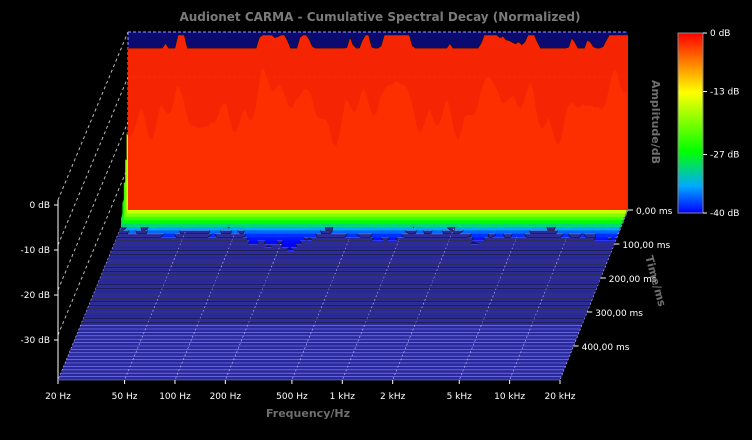 Image resolution: width=752 pixels, height=440 pixels. Describe the element at coordinates (35, 341) in the screenshot. I see `amplitude-tick-label: -30 dB` at that location.